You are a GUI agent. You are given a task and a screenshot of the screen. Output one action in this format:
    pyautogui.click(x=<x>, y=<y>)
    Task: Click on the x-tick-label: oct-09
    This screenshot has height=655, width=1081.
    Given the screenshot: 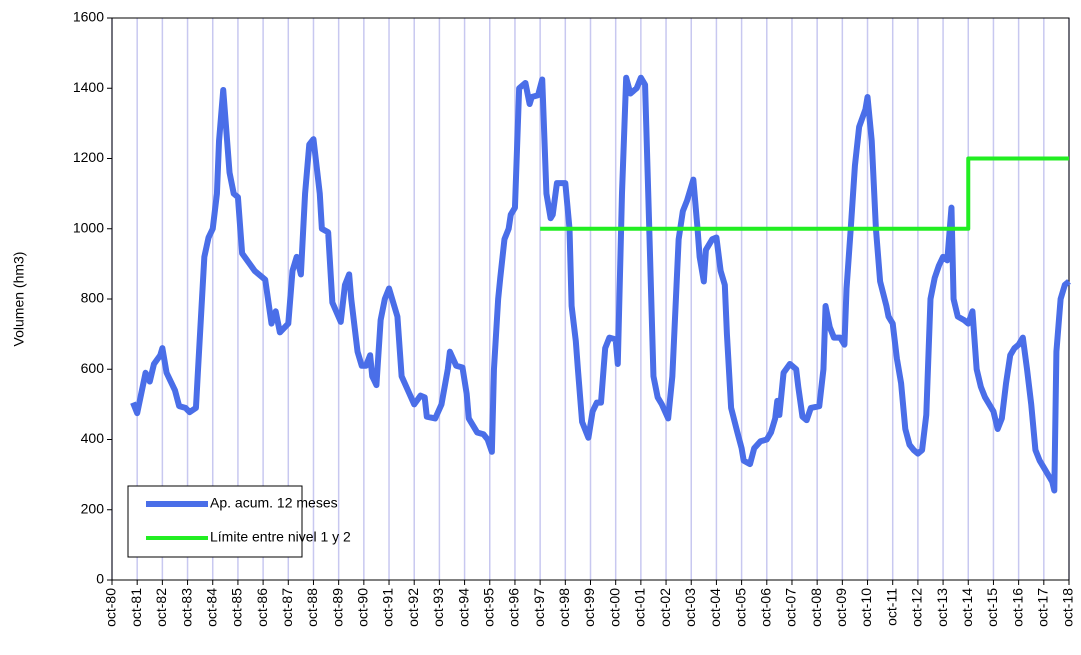 What is the action you would take?
    pyautogui.click(x=841, y=607)
    